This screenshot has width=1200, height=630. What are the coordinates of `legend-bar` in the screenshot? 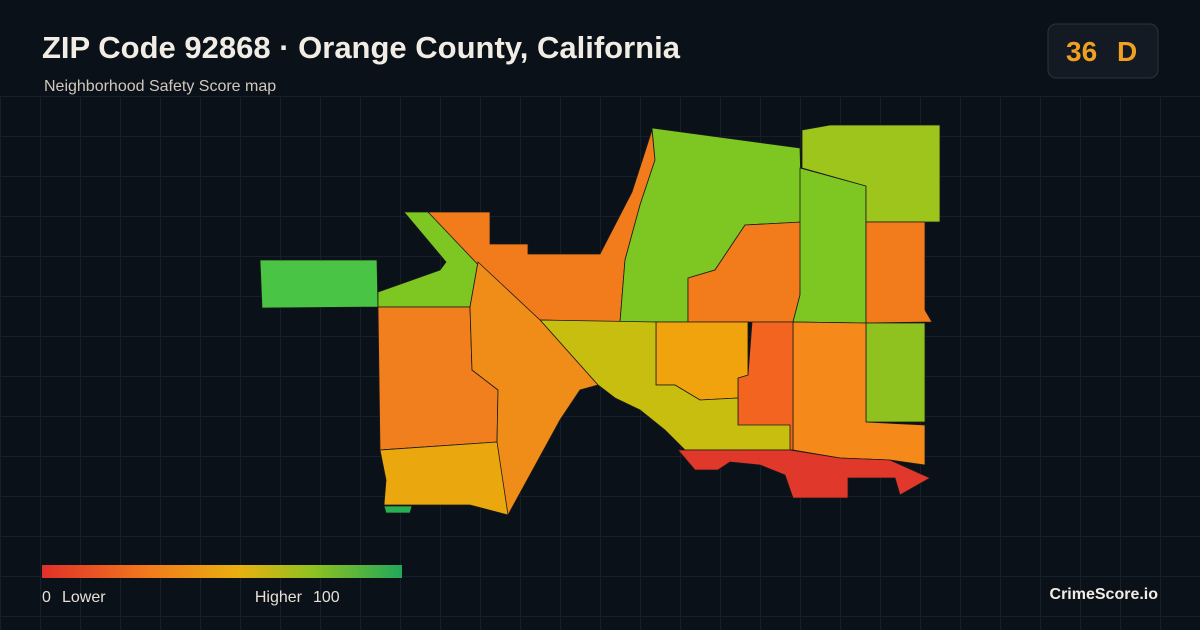 It's located at (222, 571).